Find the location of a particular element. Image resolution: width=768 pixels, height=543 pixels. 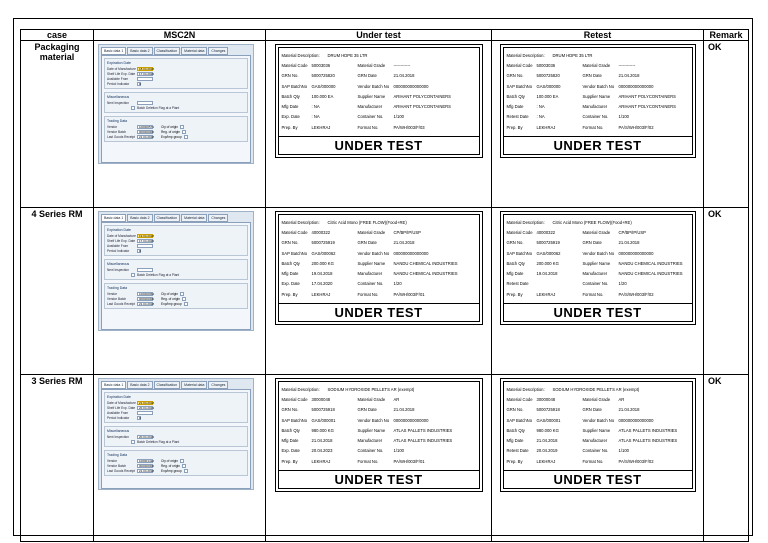

label-row: Retest Date 20.04.2019 Container No. 1/100 is located at coordinates (598, 451).